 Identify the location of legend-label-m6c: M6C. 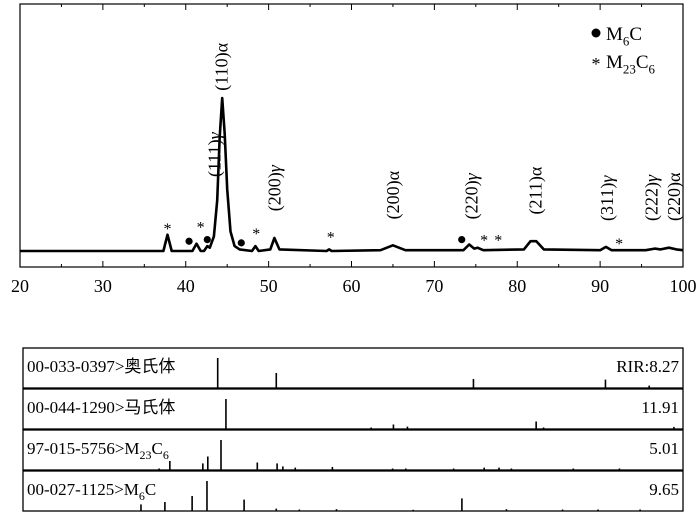
(624, 36).